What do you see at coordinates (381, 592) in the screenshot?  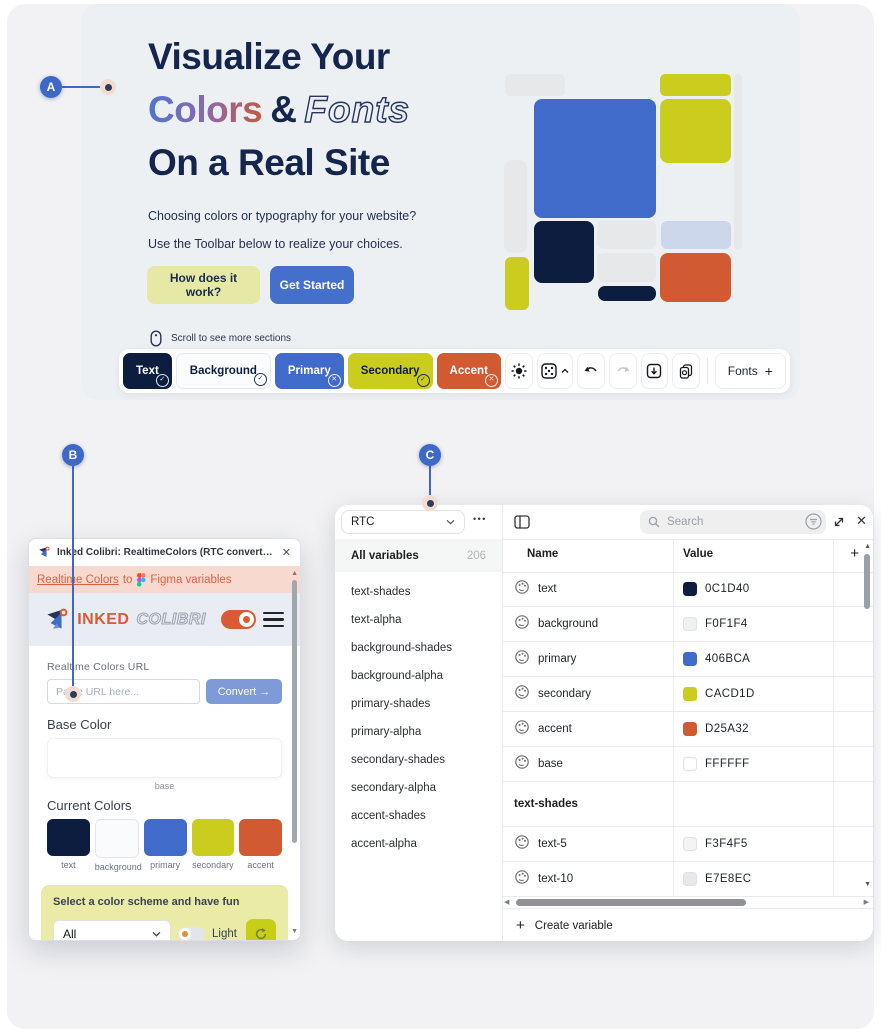 I see `sidebar-item-text-shades: text-shades` at bounding box center [381, 592].